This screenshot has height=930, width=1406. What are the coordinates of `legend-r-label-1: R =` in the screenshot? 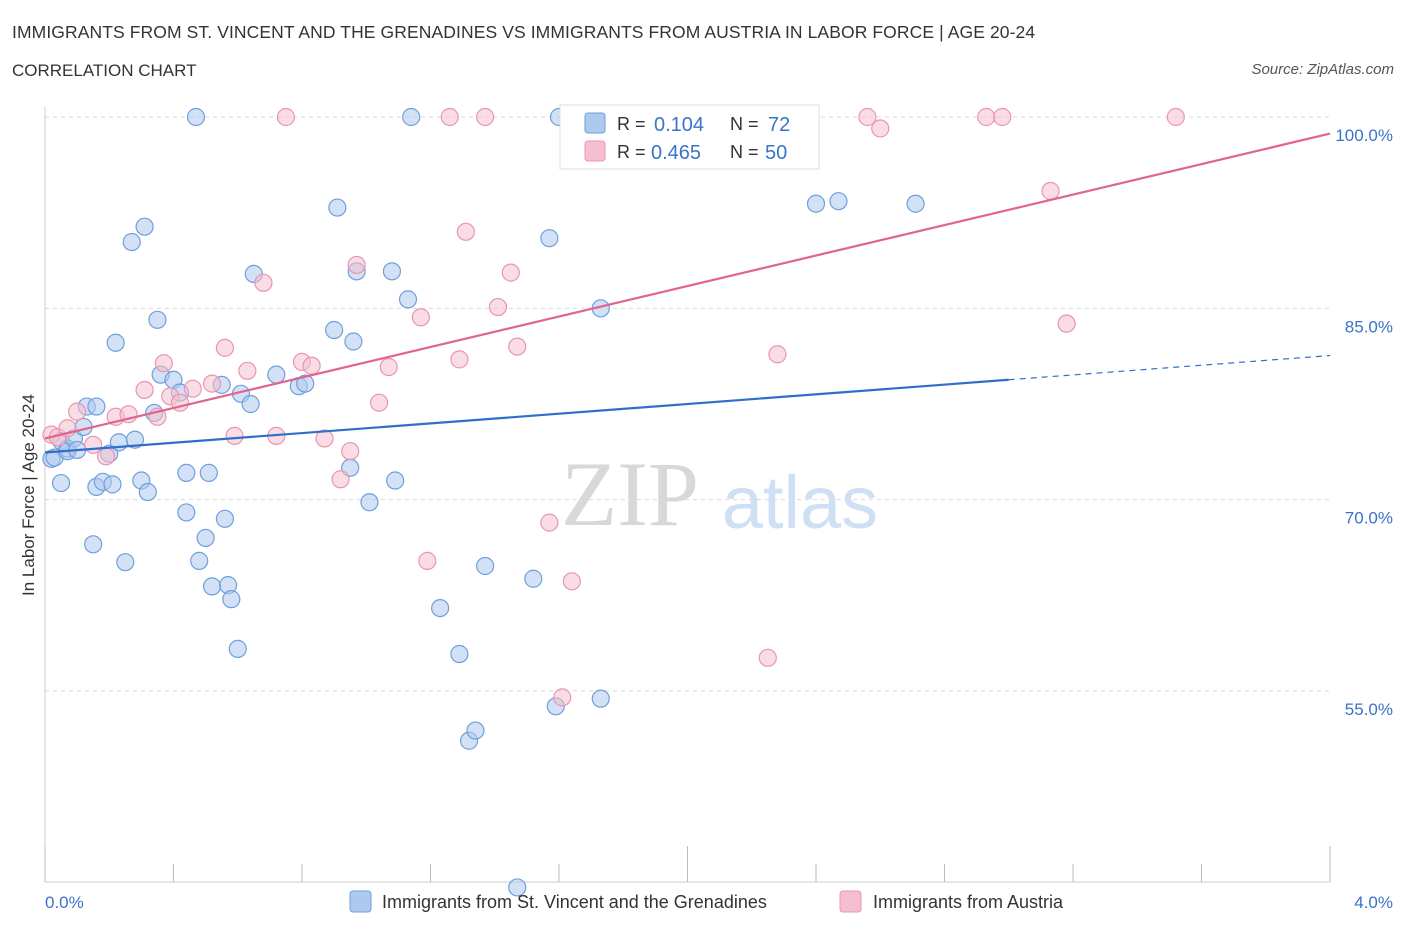 It's located at (631, 124).